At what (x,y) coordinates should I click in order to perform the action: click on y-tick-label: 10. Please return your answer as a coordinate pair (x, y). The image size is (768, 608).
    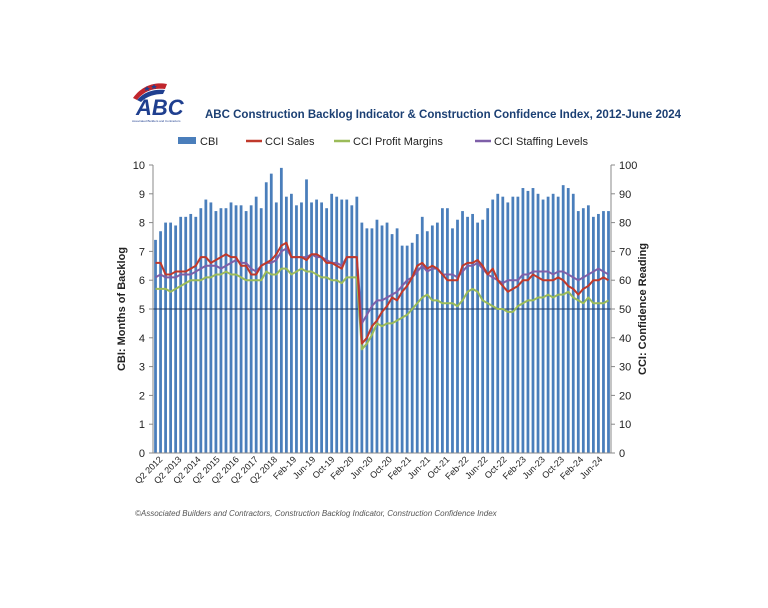
    Looking at the image, I should click on (139, 166).